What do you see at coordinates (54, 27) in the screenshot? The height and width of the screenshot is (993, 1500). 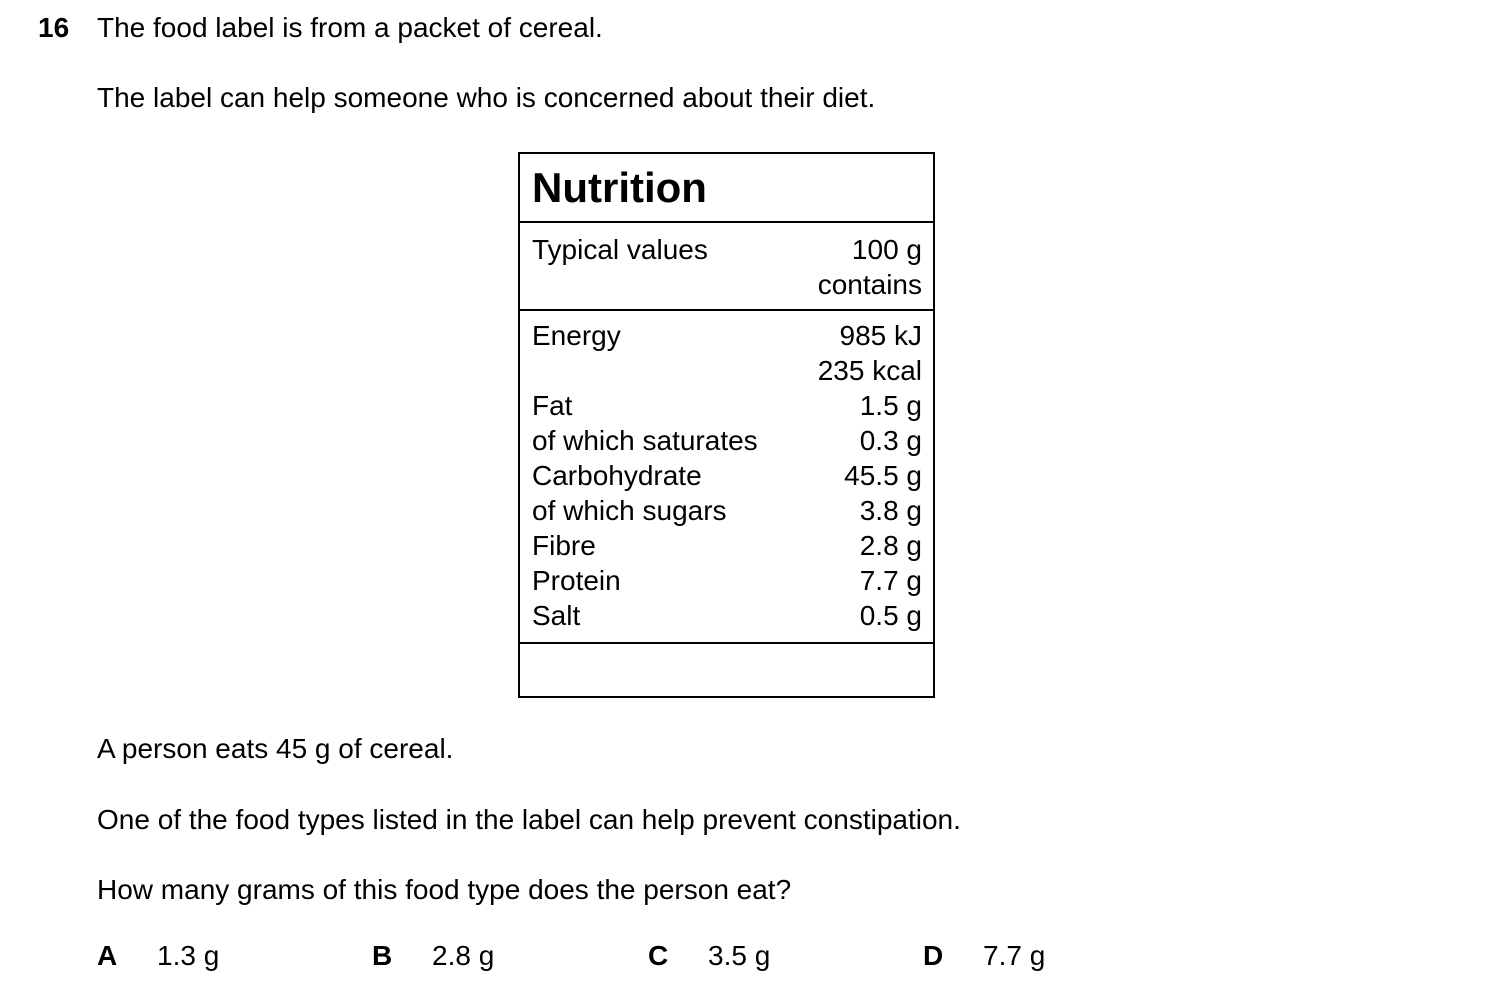 I see `question-number: 16` at bounding box center [54, 27].